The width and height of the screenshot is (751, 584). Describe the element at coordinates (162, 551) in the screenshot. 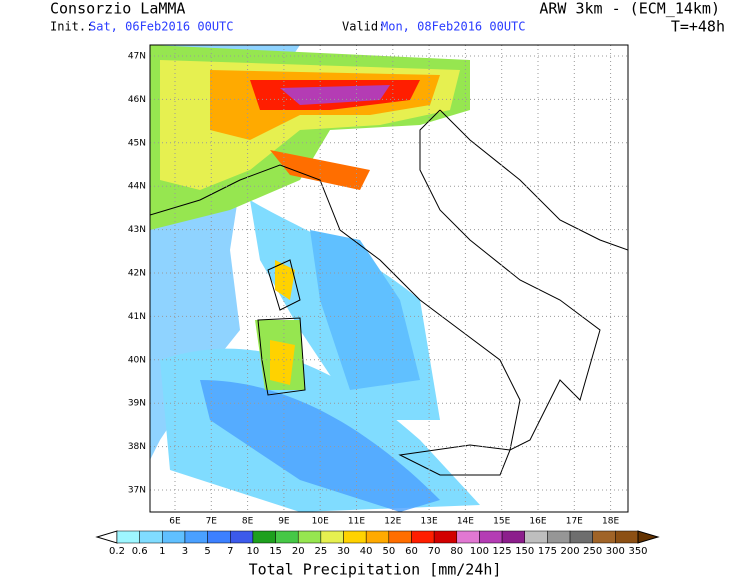

I see `colorbar-label: 1` at that location.